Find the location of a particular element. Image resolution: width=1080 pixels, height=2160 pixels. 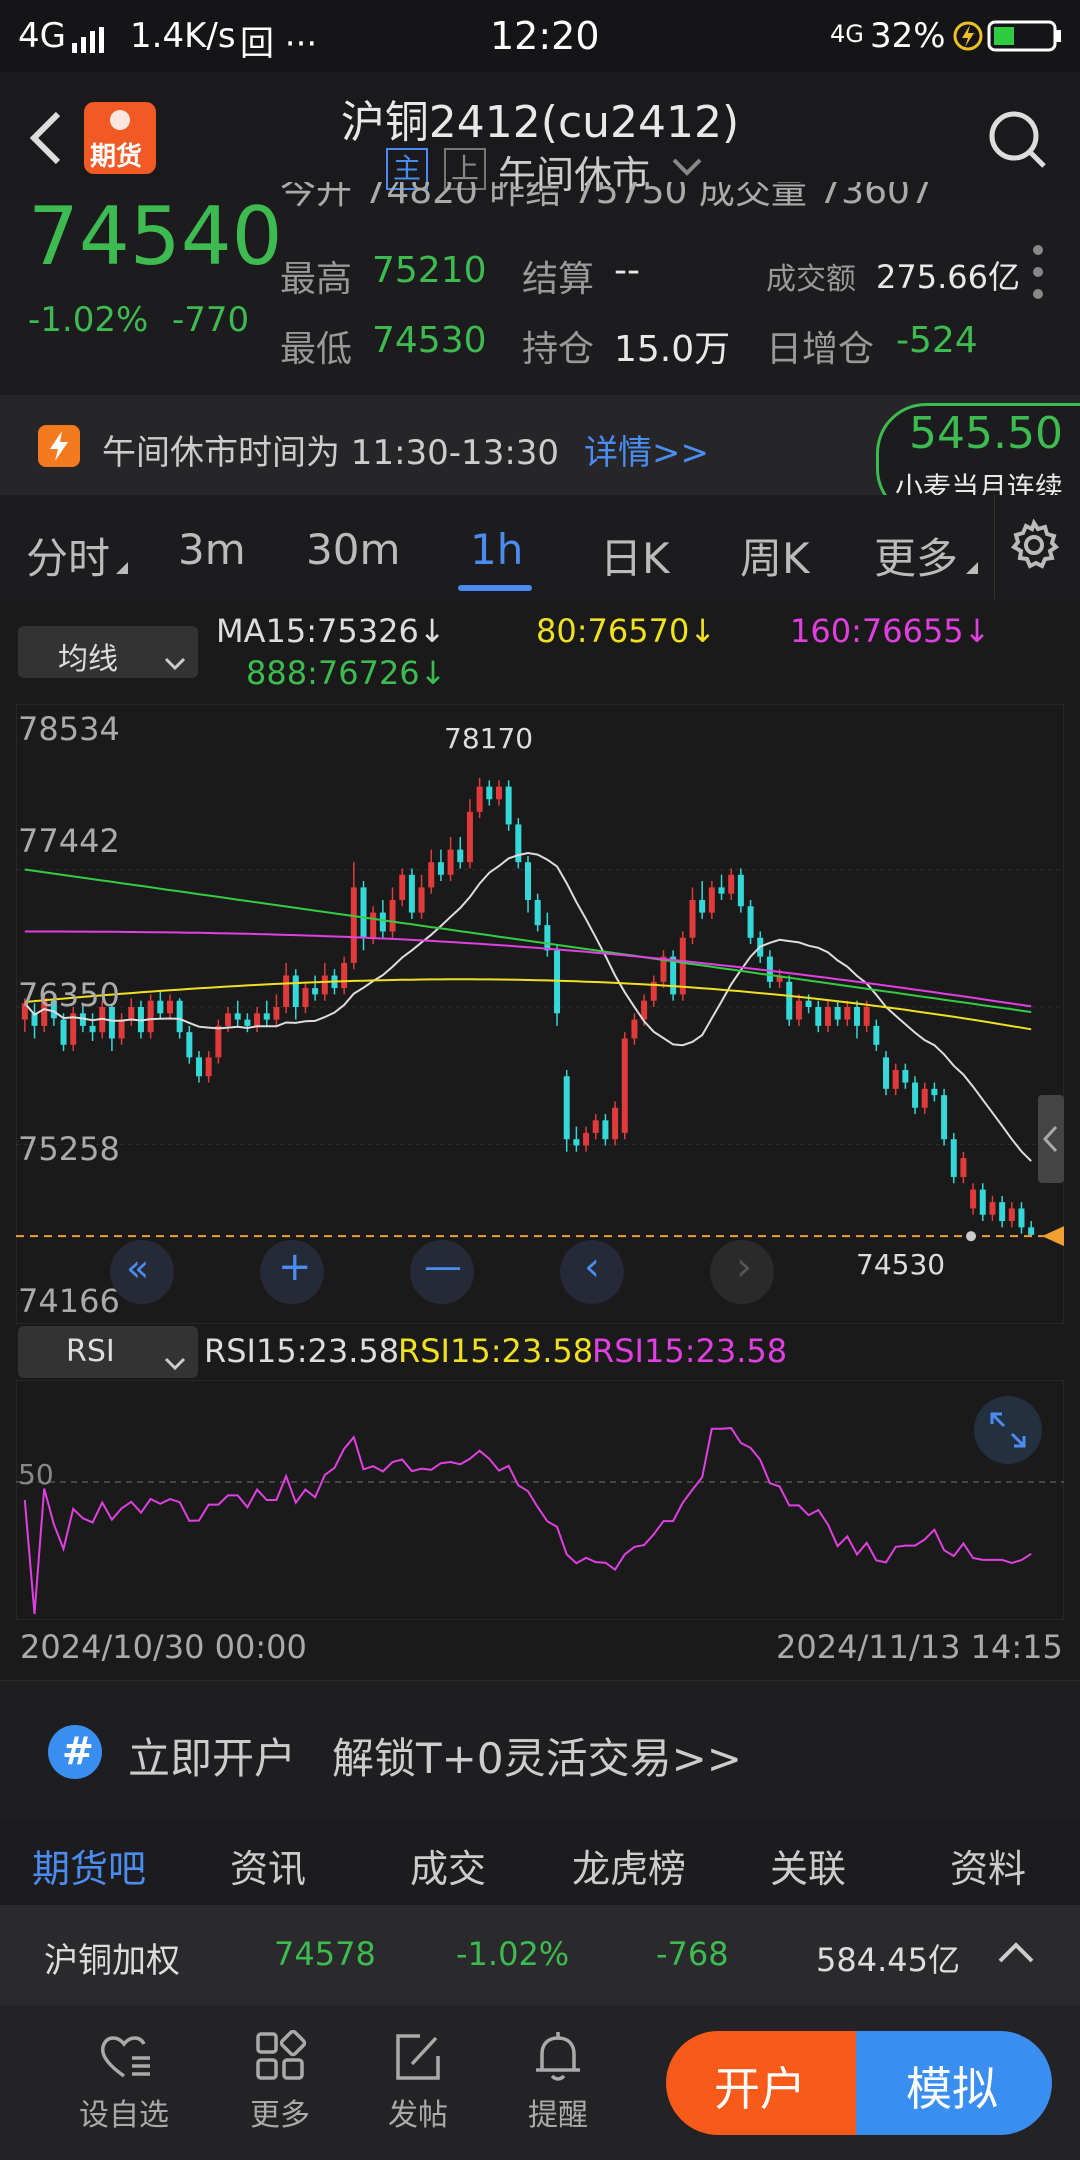

tab-3m: 3m is located at coordinates (212, 549).